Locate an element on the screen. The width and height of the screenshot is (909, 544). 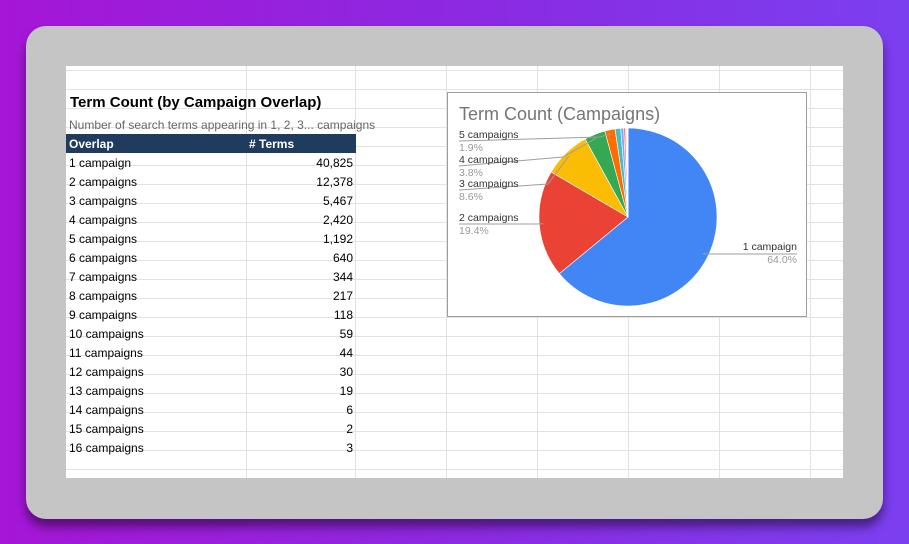
slice-percent: 8.6% is located at coordinates (471, 197).